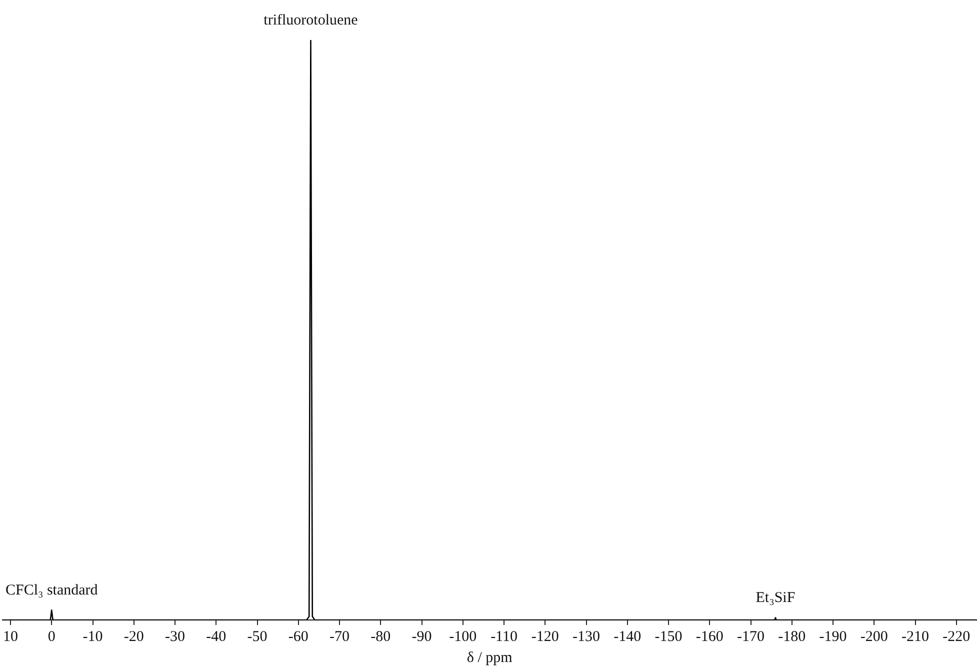  Describe the element at coordinates (298, 636) in the screenshot. I see `x-tick-label: -60` at that location.